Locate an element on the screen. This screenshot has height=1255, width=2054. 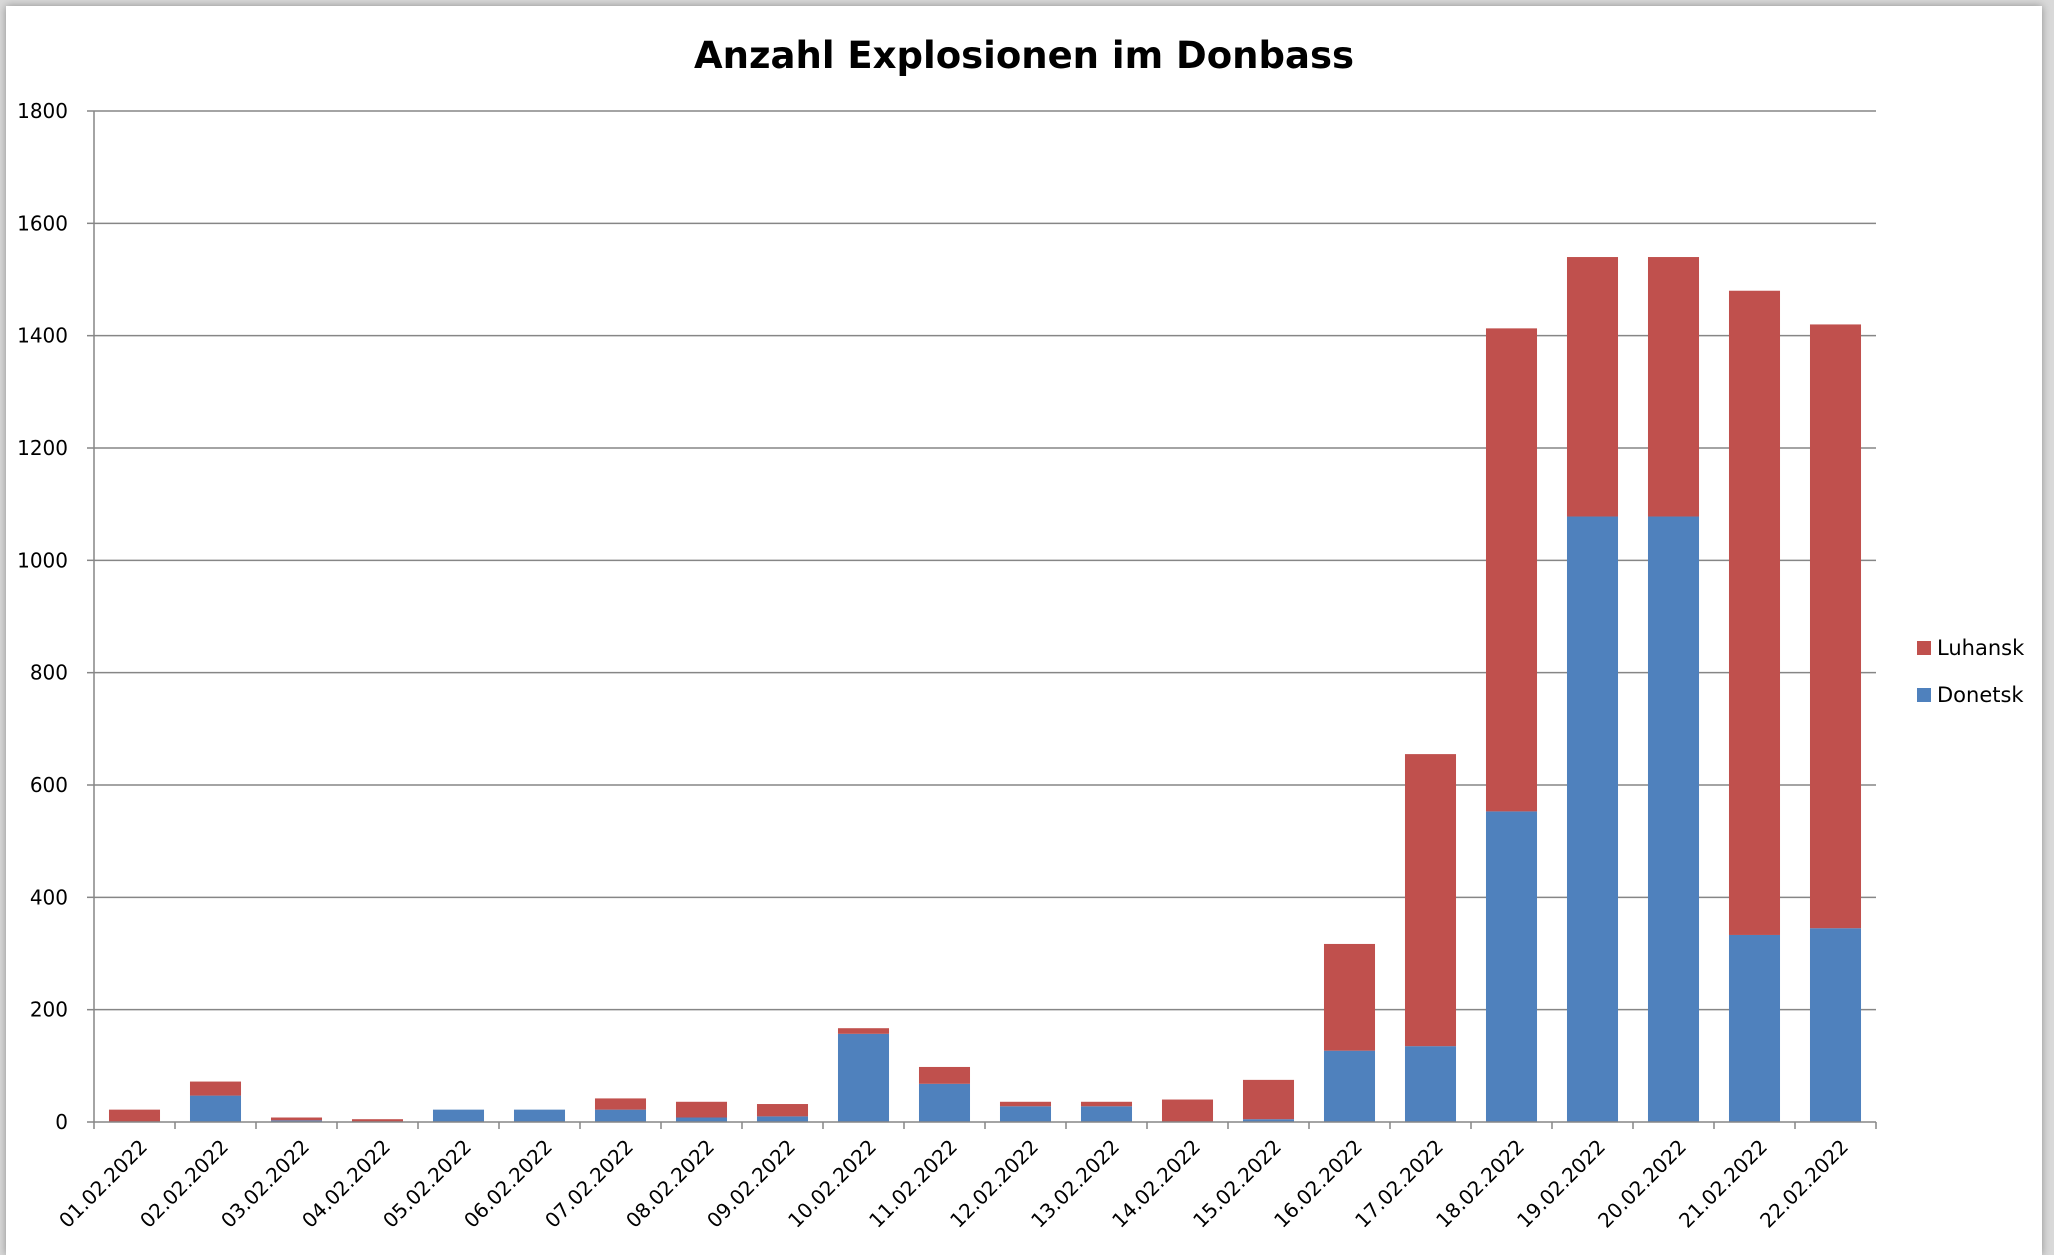
bar-donetsk-21.02.2022 is located at coordinates (1754, 1028).